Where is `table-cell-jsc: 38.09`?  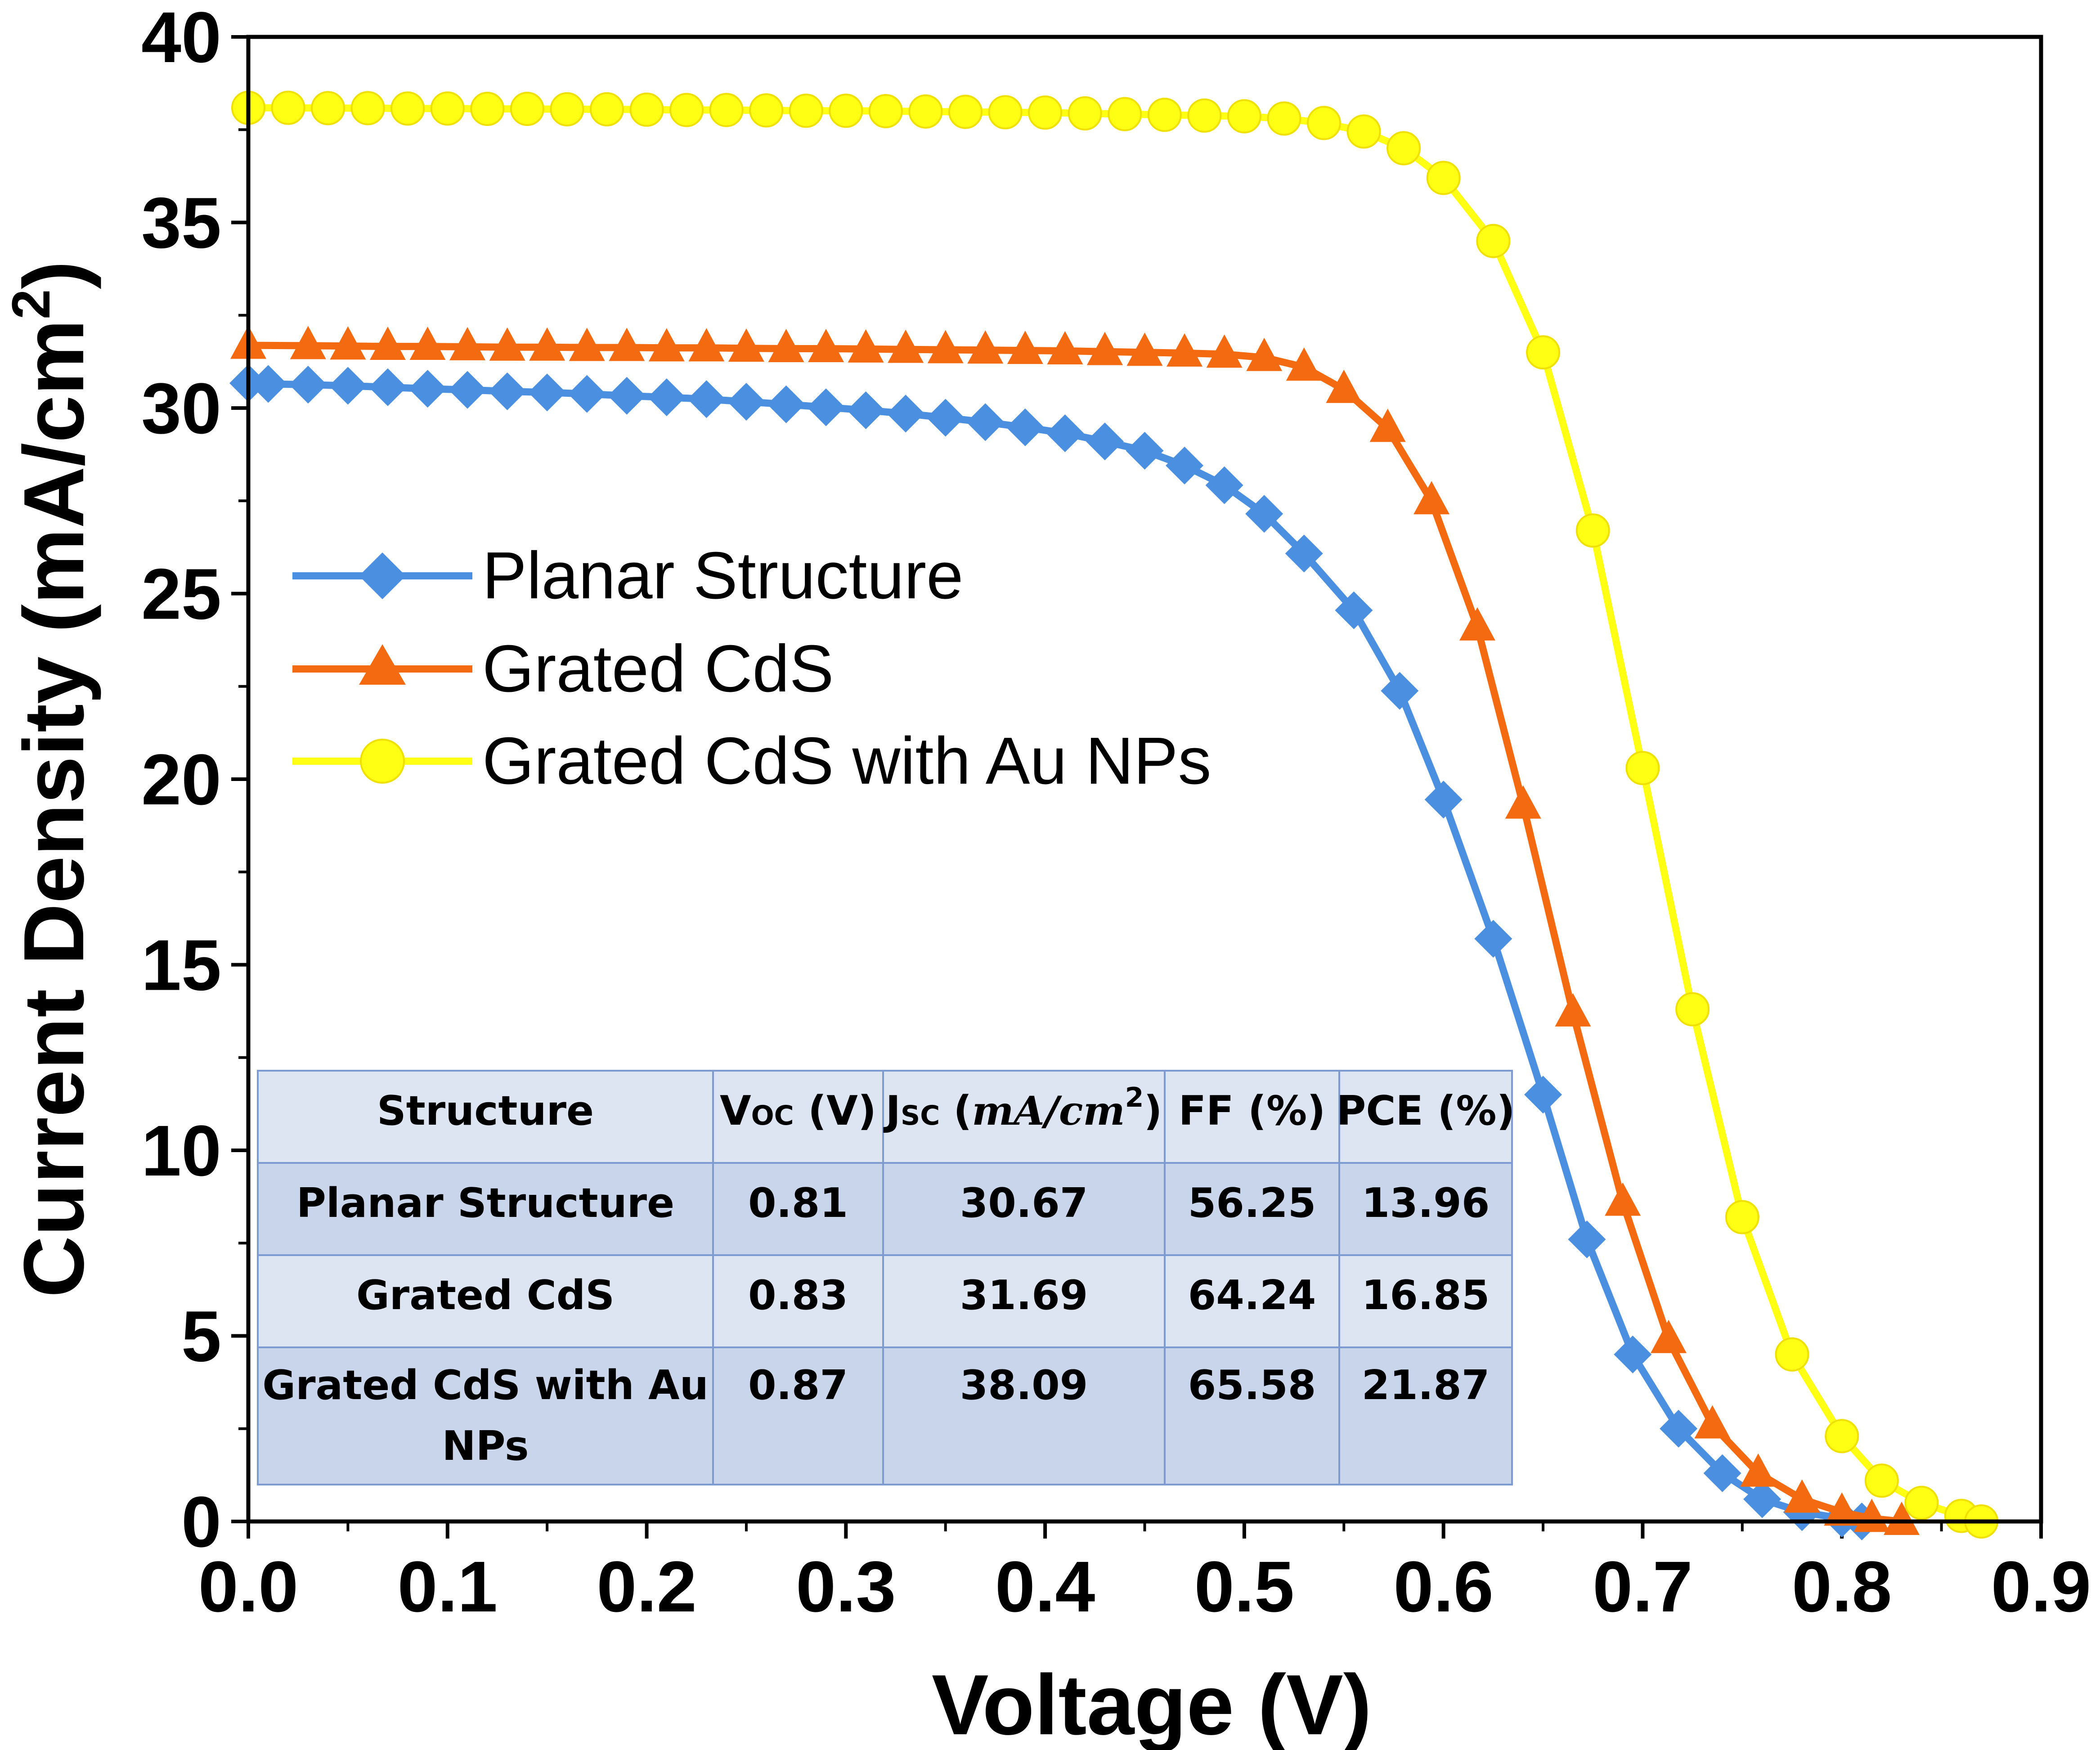 table-cell-jsc: 38.09 is located at coordinates (1024, 1385).